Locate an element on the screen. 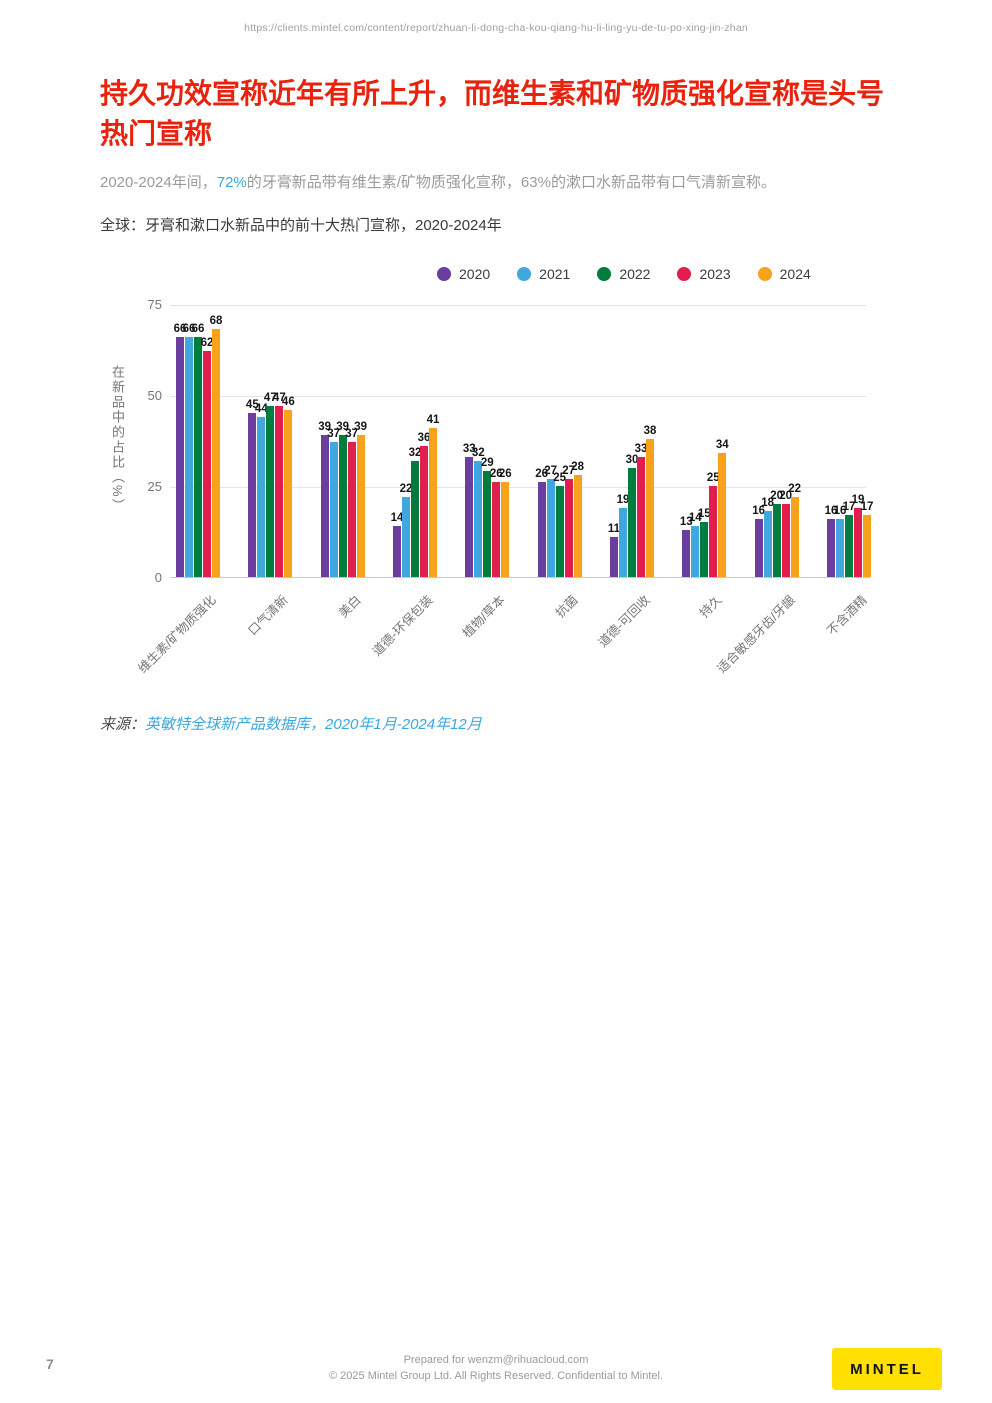  bar-value-2020-cat8: 16 is located at coordinates (759, 510).